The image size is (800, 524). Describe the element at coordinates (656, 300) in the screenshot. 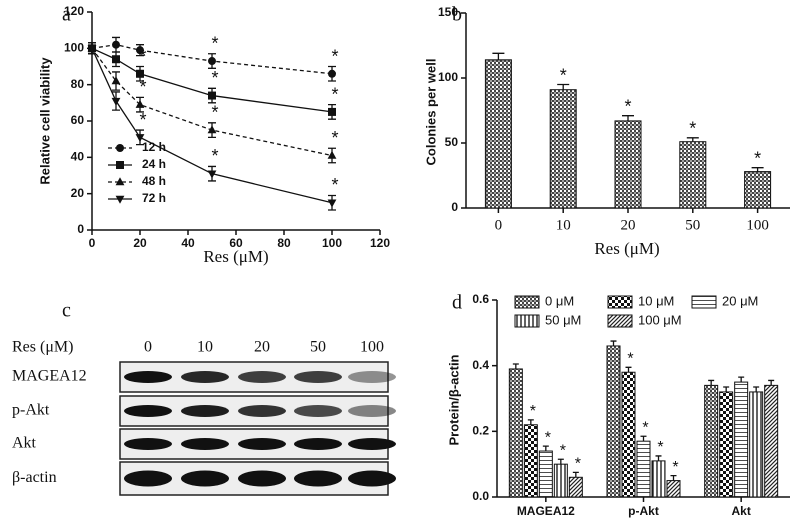

I see `legend-label: 10 μM` at that location.